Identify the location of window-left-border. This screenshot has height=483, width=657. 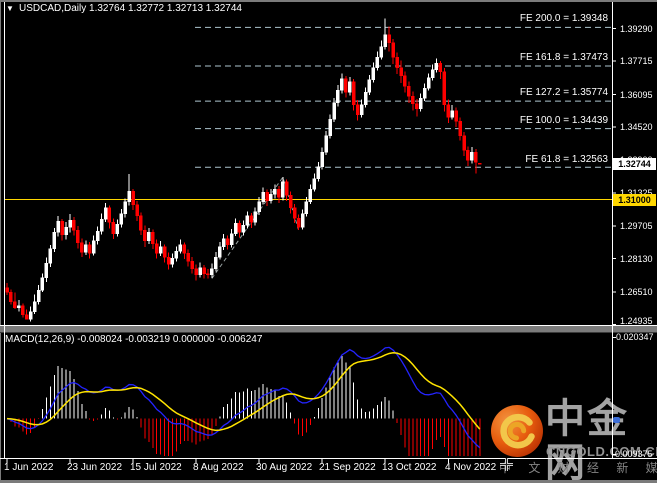
(0, 241).